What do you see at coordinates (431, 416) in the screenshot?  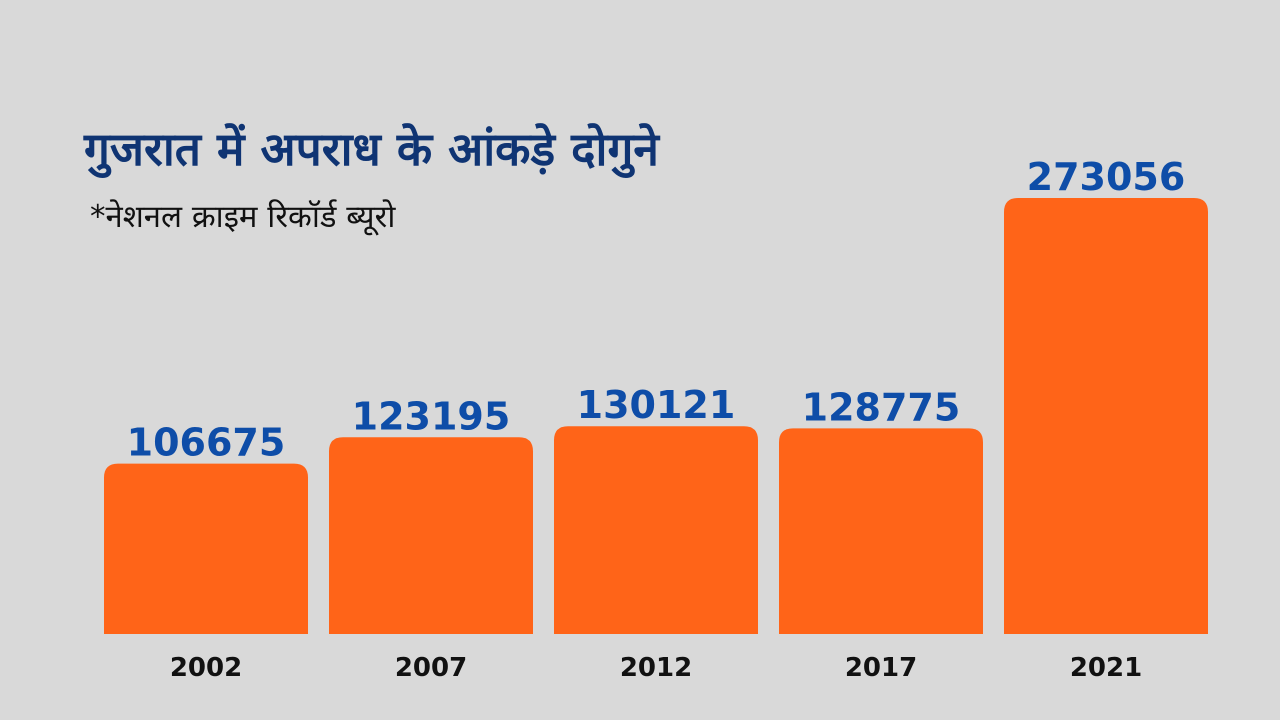 I see `value-label-2007: 123195` at bounding box center [431, 416].